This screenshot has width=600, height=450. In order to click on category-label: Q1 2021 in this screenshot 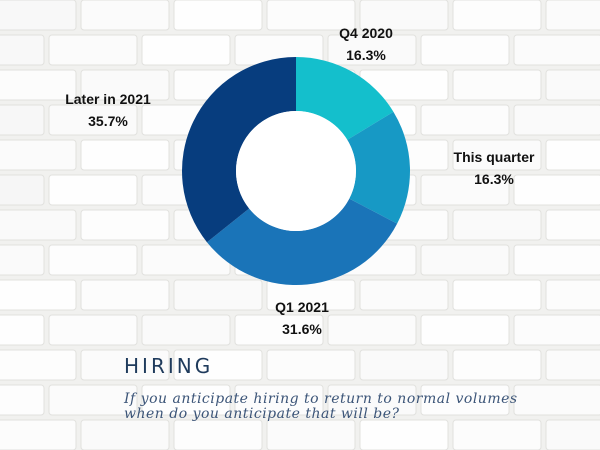, I will do `click(302, 307)`.